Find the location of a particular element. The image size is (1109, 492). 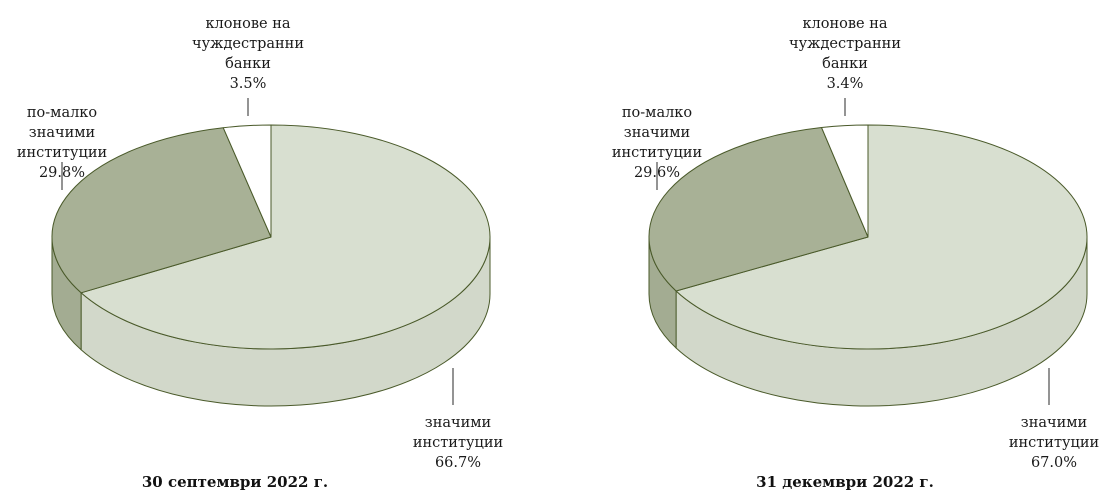

pie-1-label-branches-line2: чуждестранни is located at coordinates (248, 44).